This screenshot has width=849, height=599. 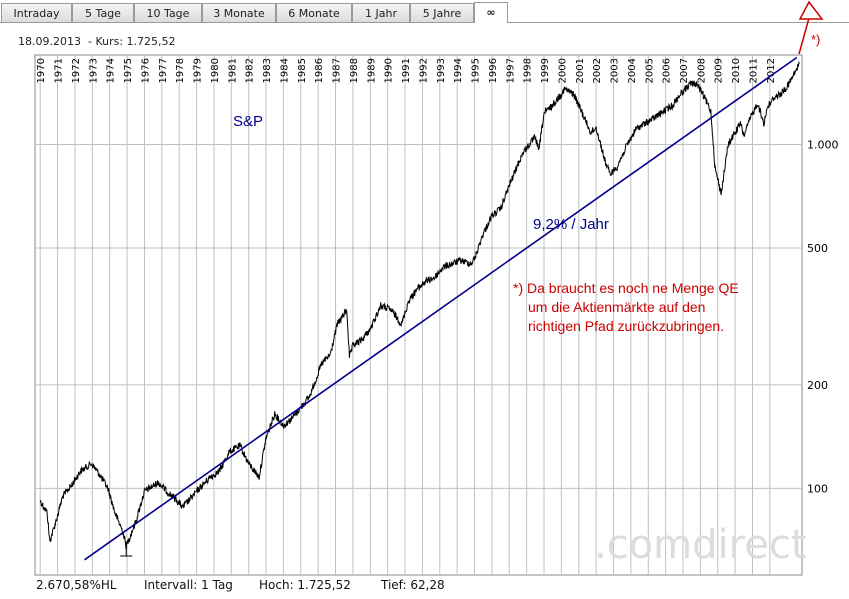 I want to click on y-tick-label: 1.000, so click(x=823, y=144).